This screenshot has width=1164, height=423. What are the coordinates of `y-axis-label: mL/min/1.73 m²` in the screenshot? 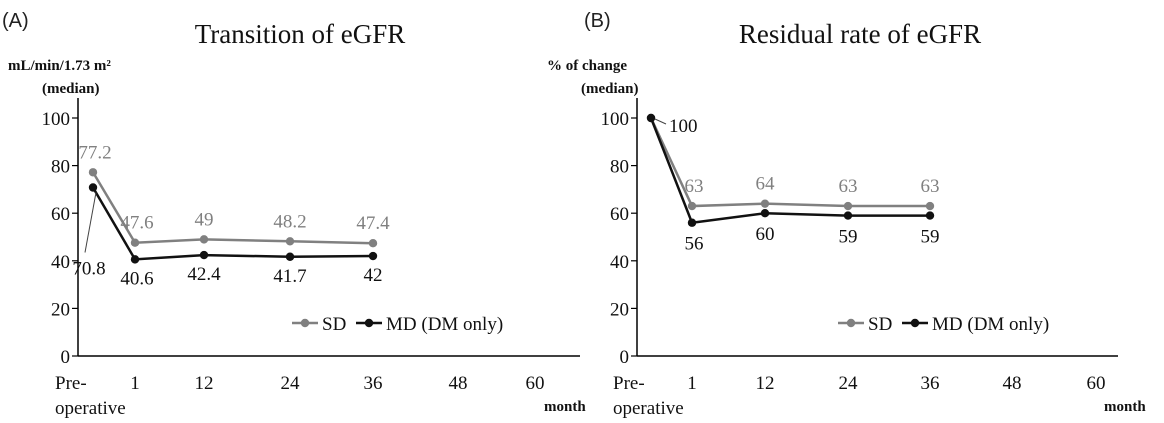 It's located at (59, 66).